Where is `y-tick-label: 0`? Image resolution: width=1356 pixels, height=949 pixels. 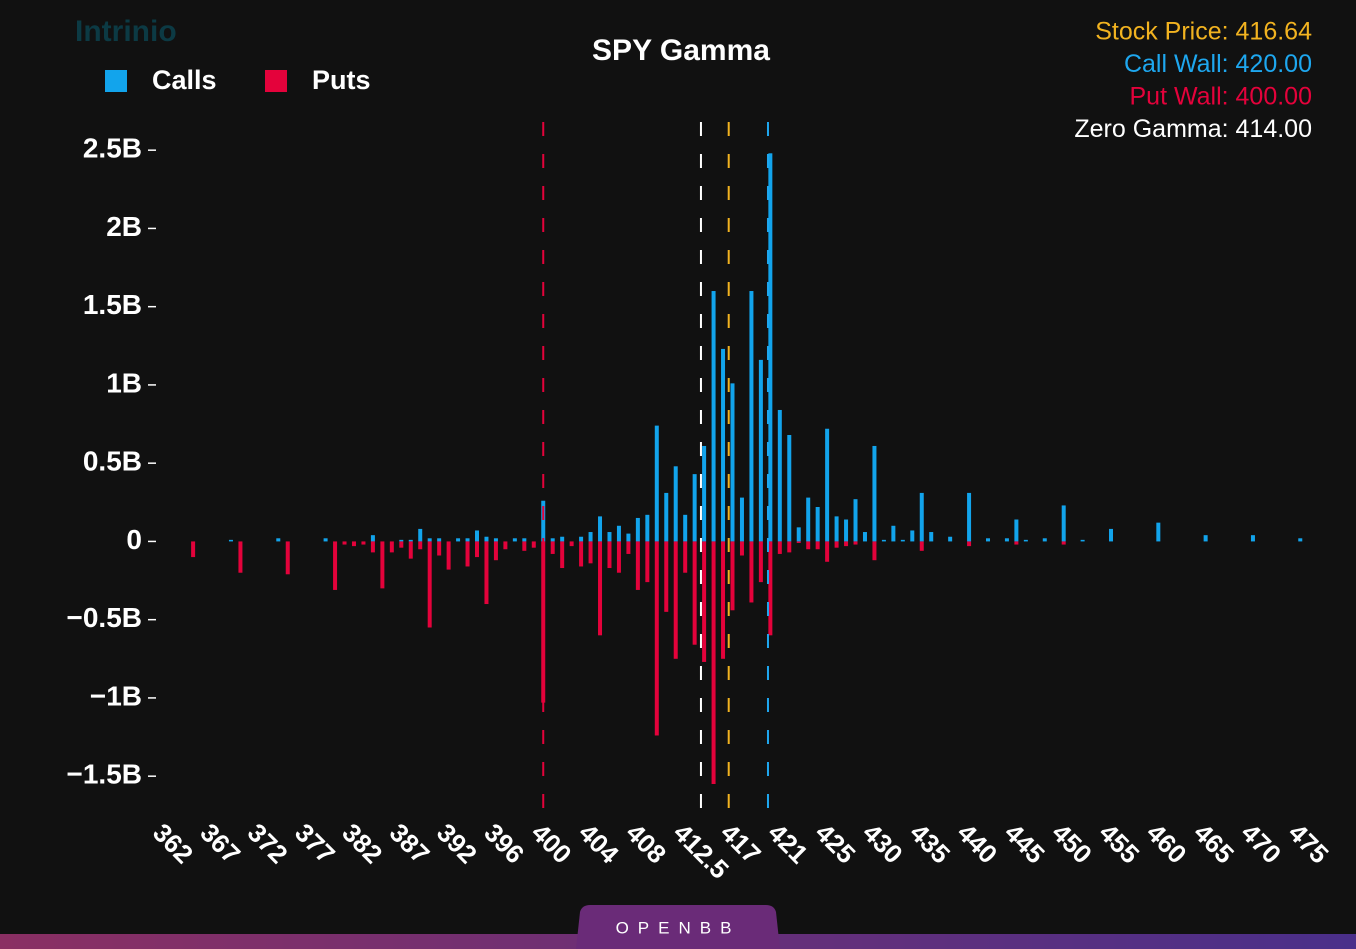
y-tick-label: 0 is located at coordinates (134, 539).